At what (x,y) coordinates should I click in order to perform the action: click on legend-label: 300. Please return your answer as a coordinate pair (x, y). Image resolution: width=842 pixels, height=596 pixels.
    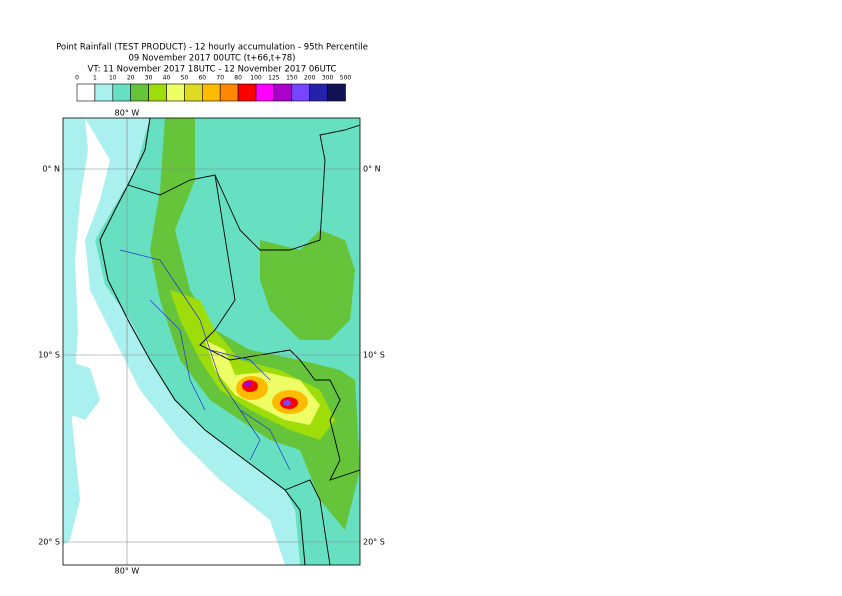
    Looking at the image, I should click on (328, 78).